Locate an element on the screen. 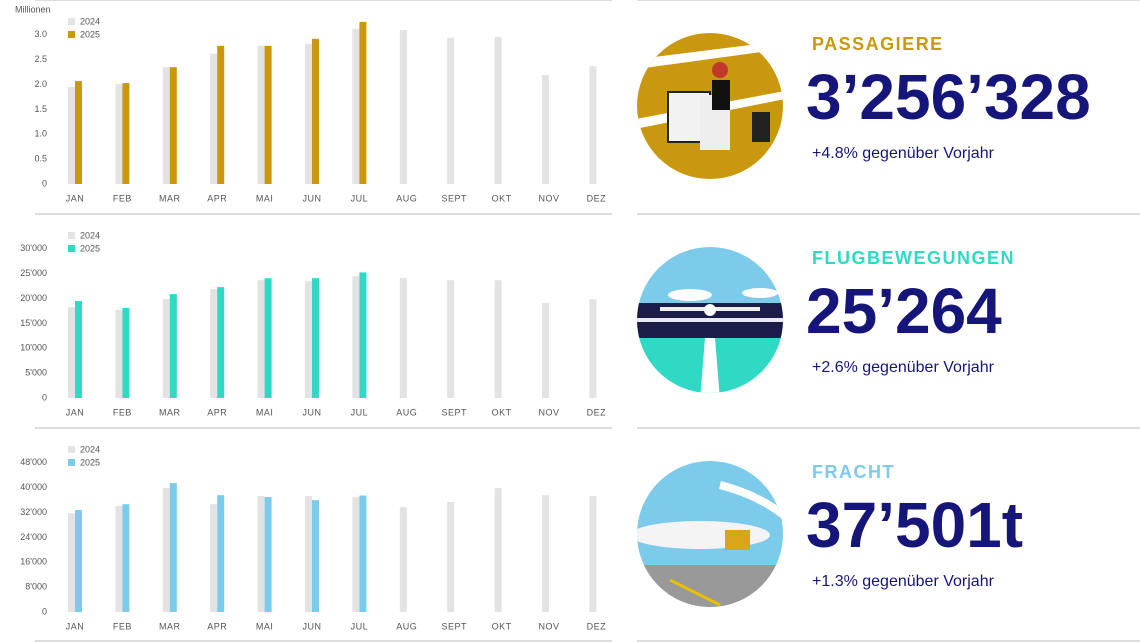 The height and width of the screenshot is (642, 1140). y-tick-label: 20'000 is located at coordinates (33, 298).